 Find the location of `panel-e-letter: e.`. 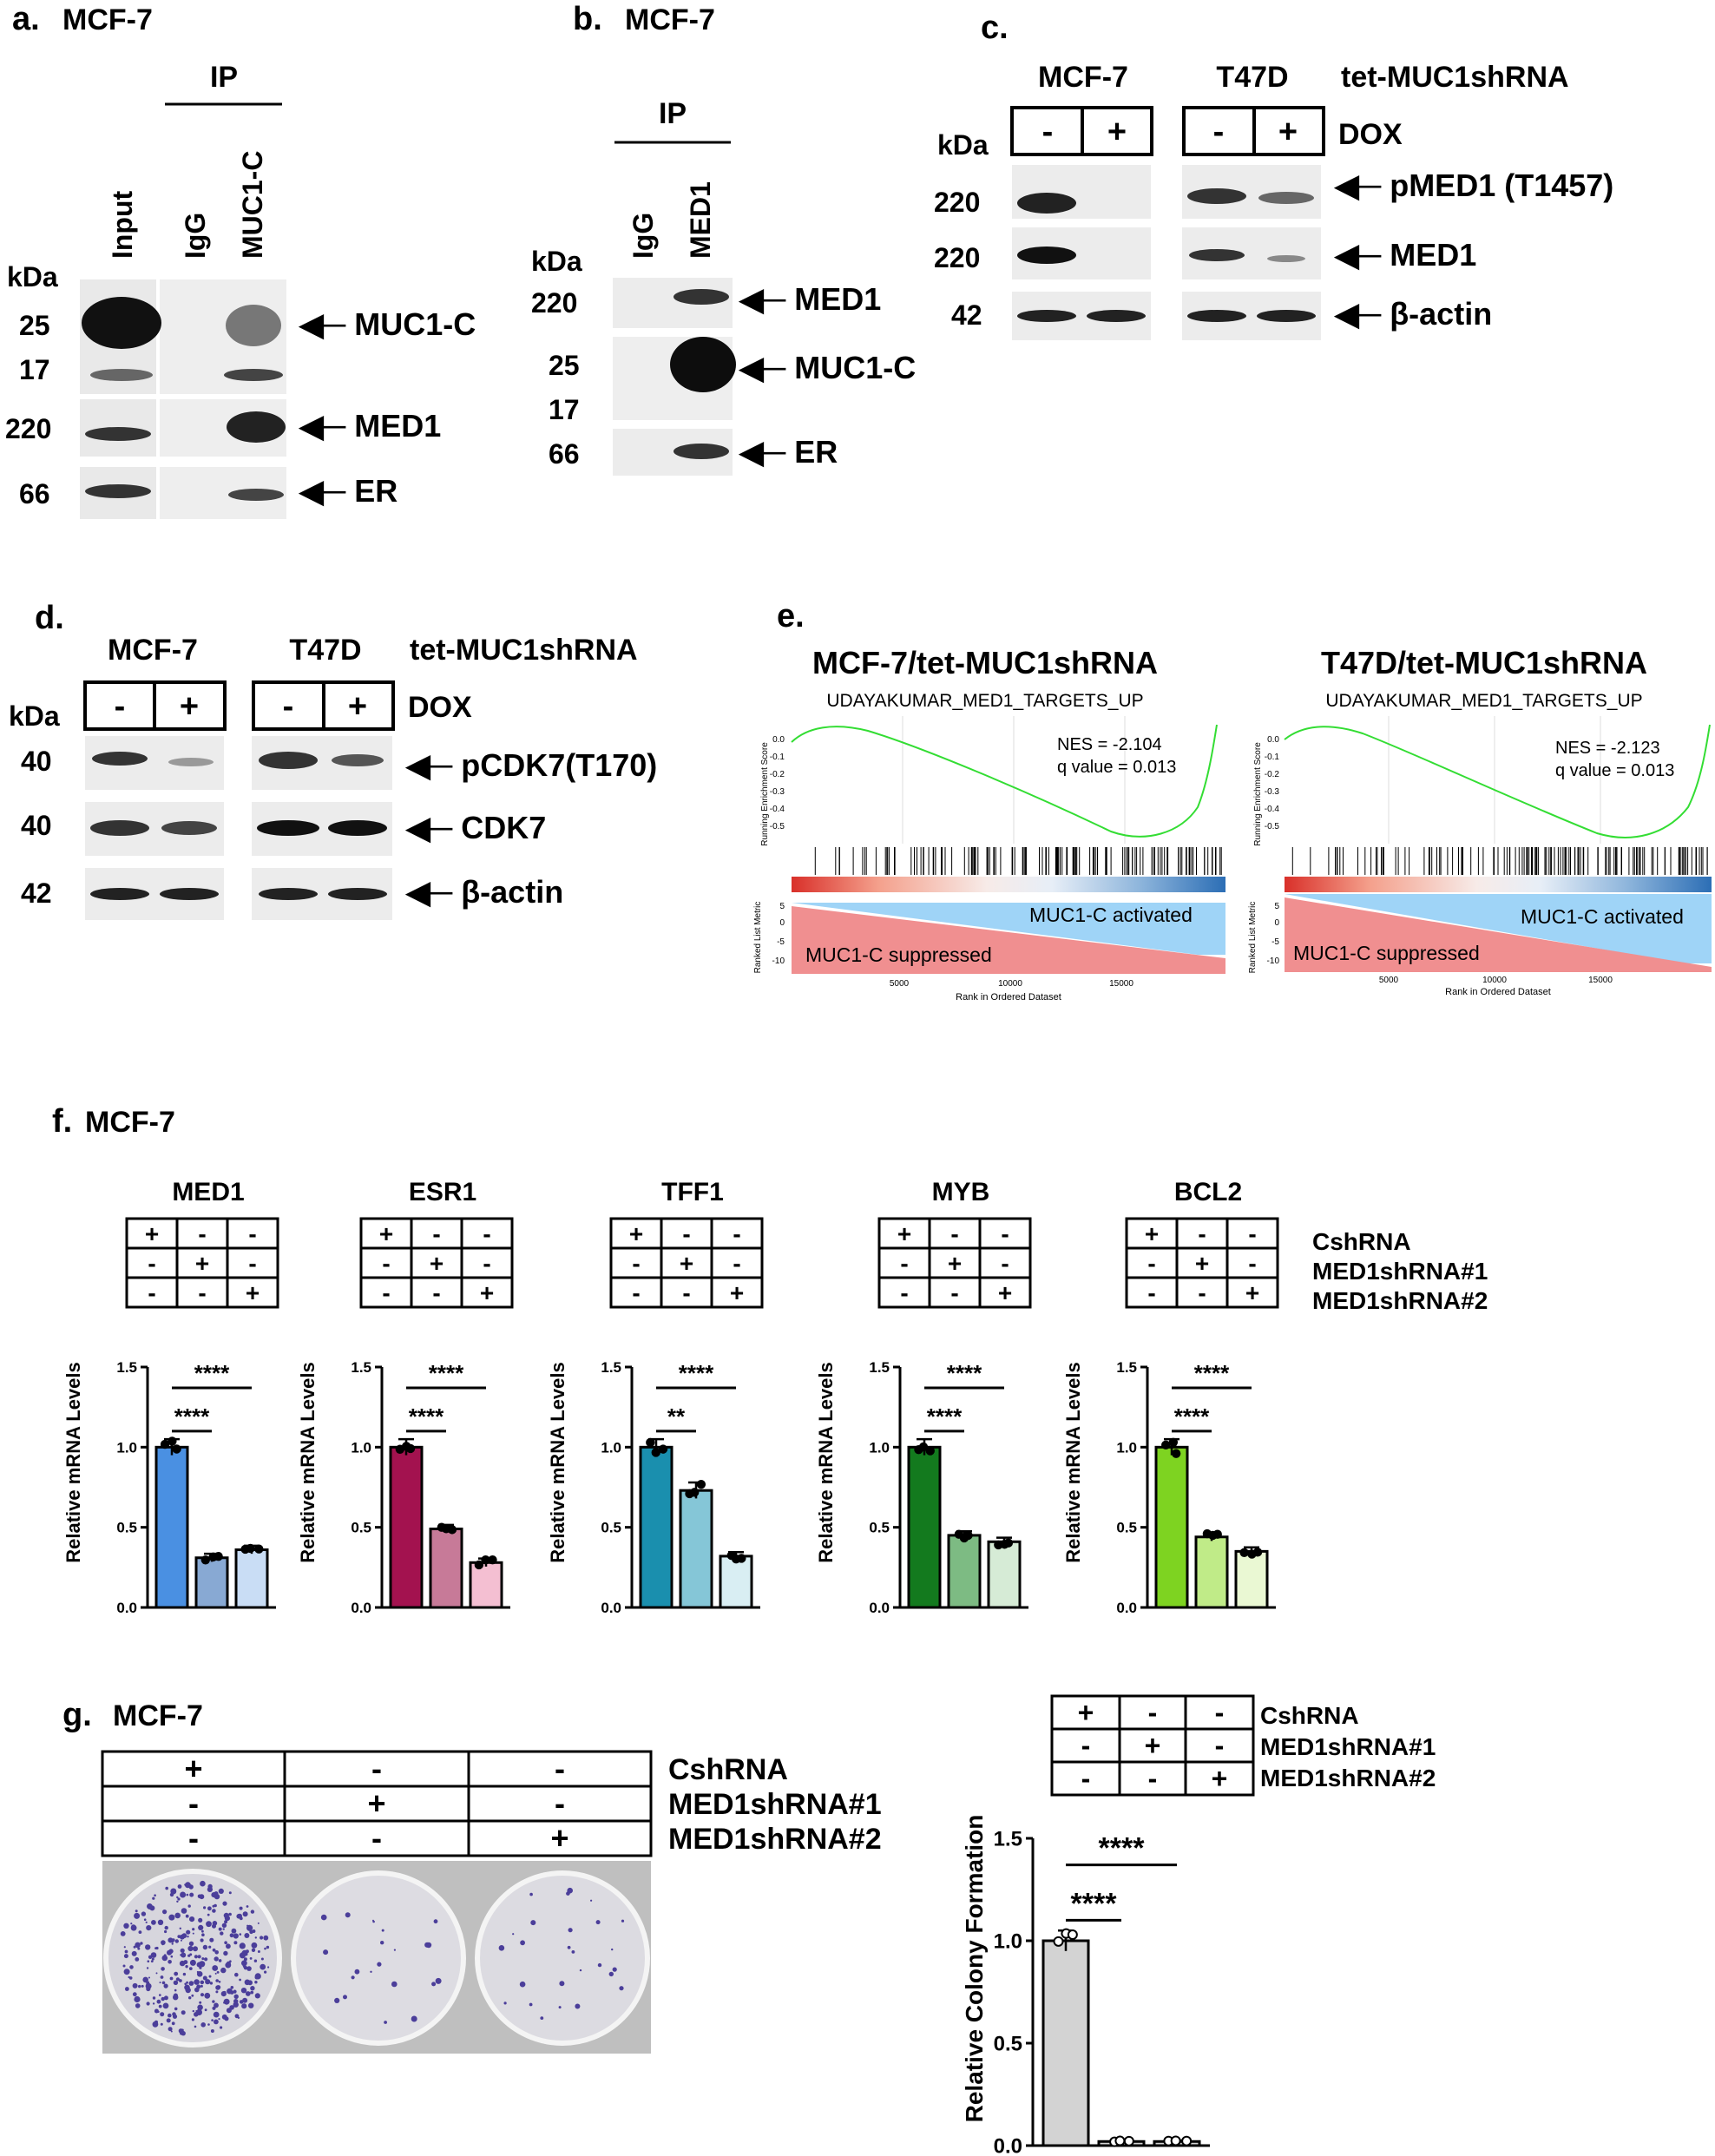

panel-e-letter: e. is located at coordinates (791, 616).